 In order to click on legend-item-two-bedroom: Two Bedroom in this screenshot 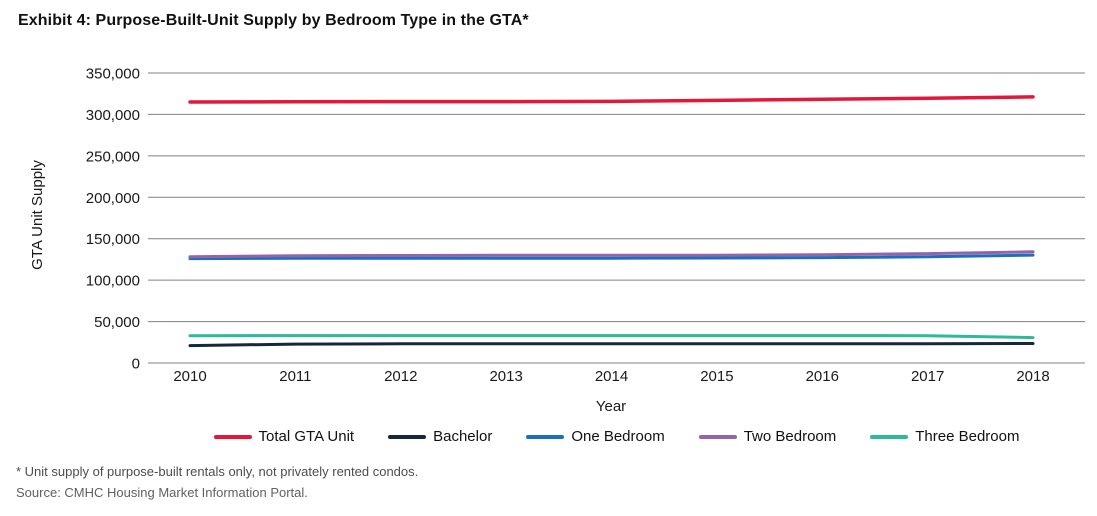, I will do `click(767, 436)`.